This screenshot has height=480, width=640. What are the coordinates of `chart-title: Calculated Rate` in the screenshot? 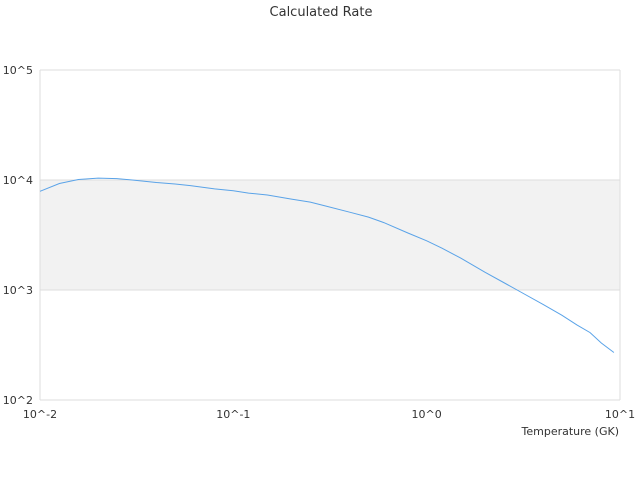 It's located at (321, 12).